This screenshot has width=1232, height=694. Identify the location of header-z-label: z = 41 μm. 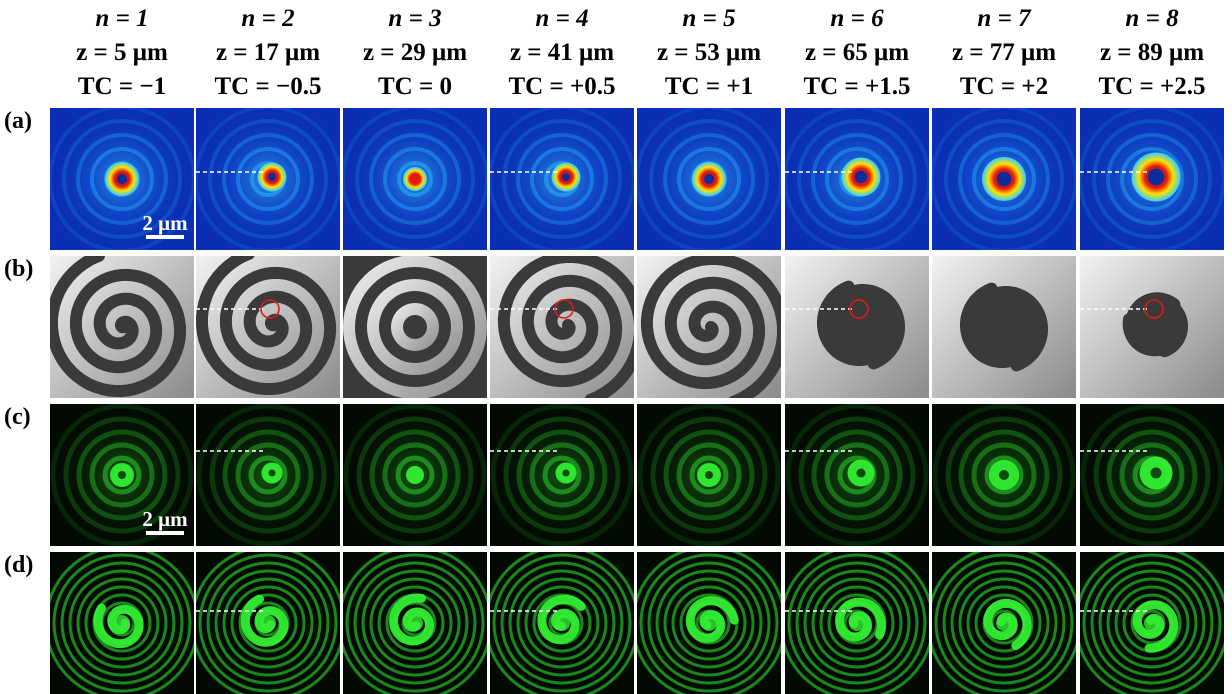
(562, 52).